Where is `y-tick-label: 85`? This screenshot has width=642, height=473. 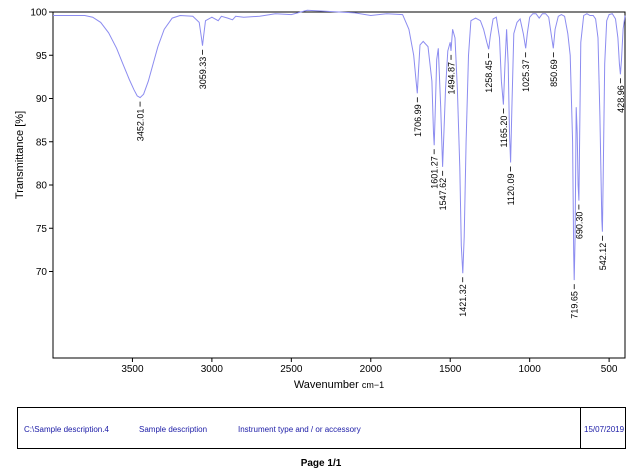 y-tick-label: 85 is located at coordinates (42, 142).